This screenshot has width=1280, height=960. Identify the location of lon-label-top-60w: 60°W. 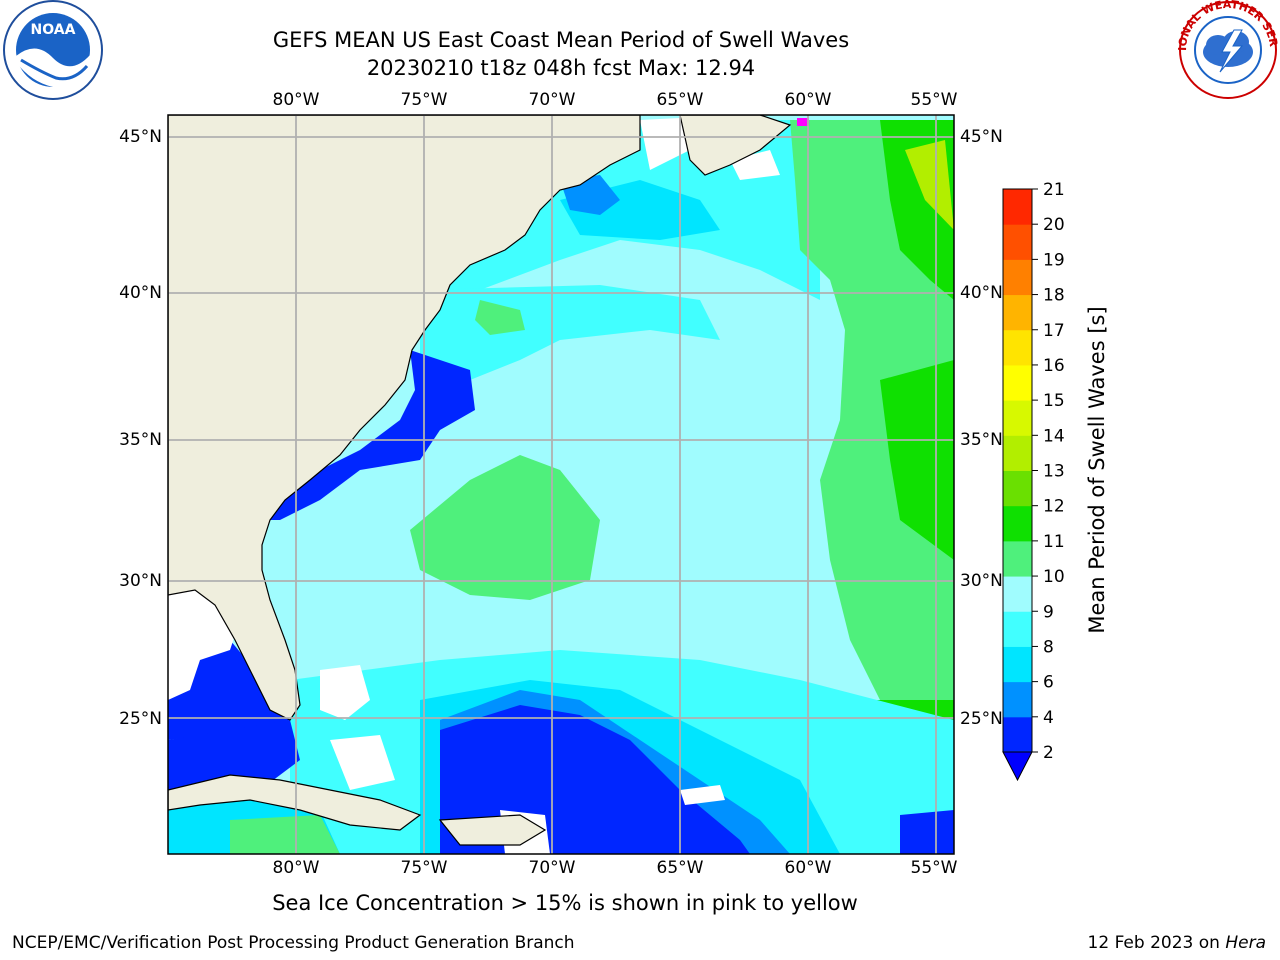
(808, 100).